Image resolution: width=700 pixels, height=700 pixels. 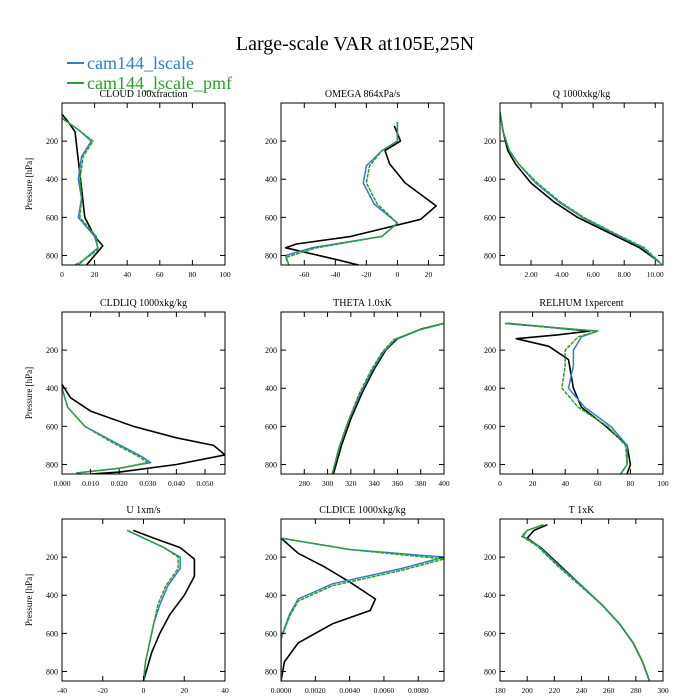 What do you see at coordinates (593, 274) in the screenshot?
I see `x-tick-label: 6.00` at bounding box center [593, 274].